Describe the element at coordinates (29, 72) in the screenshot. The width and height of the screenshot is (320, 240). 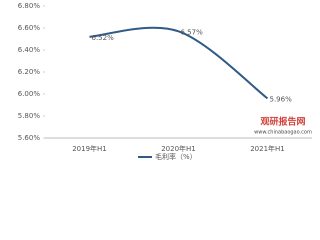
I see `y-tick-label: 6.20%` at that location.